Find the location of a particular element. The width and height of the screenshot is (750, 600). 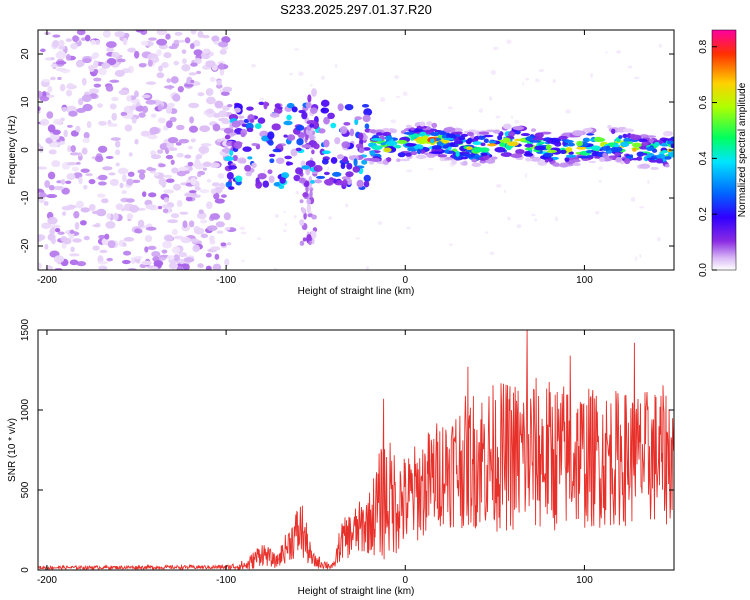

spectrogram-ytick-label: -20 is located at coordinates (25, 245).